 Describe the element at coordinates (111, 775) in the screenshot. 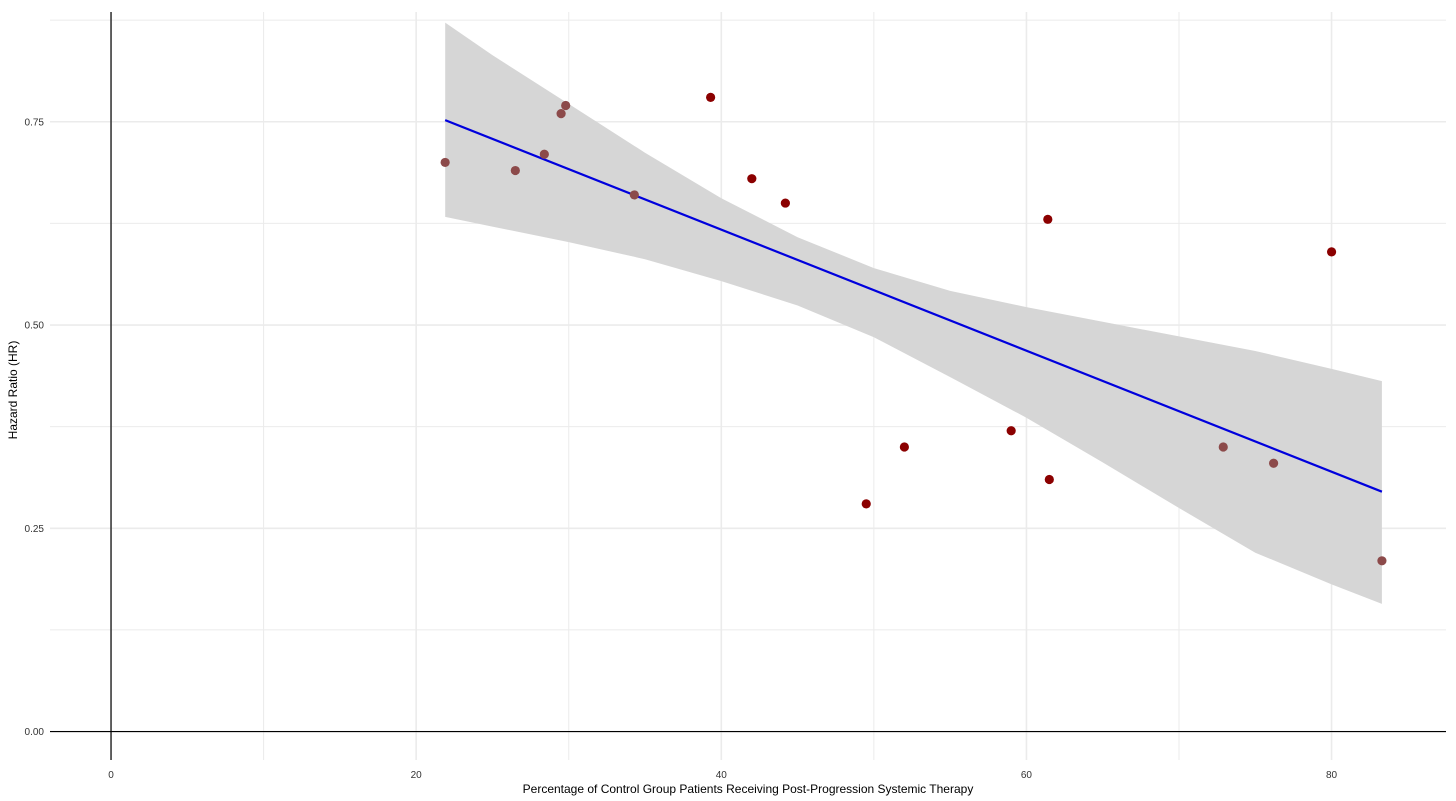

I see `x-tick-label: 0` at that location.